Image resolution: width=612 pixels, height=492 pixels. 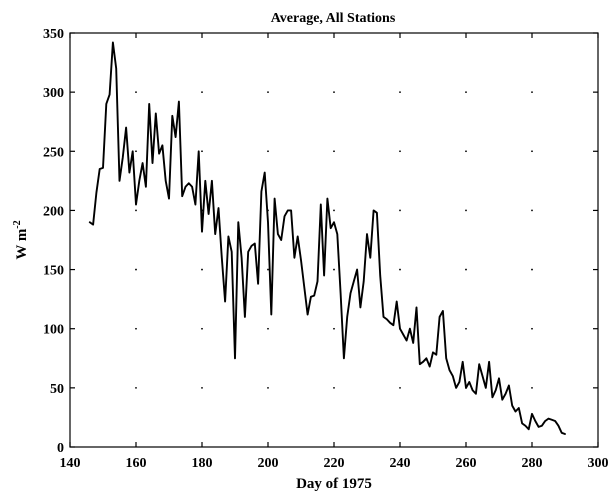 What do you see at coordinates (268, 463) in the screenshot?
I see `x-tick-label: 200` at bounding box center [268, 463].